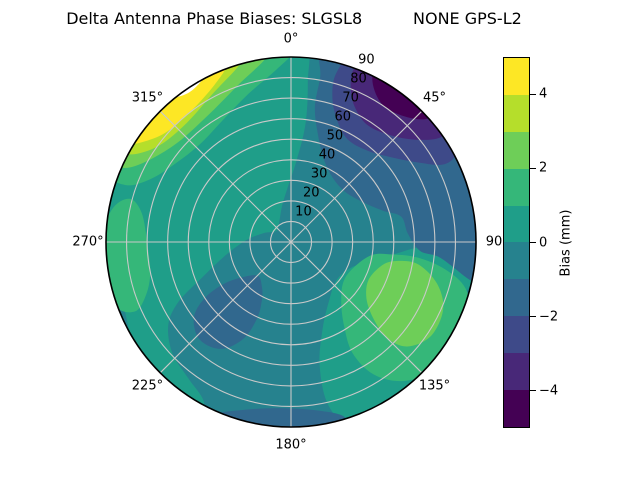 The width and height of the screenshot is (640, 480). I want to click on colorbar-tick-label-2: 2, so click(543, 168).